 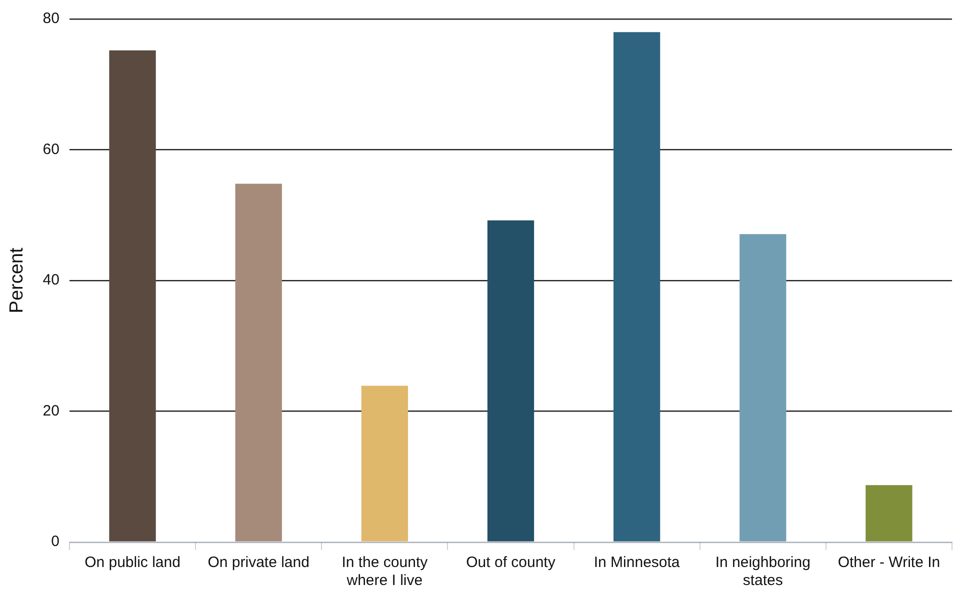 I want to click on y-tick-label: 60, so click(x=51, y=149).